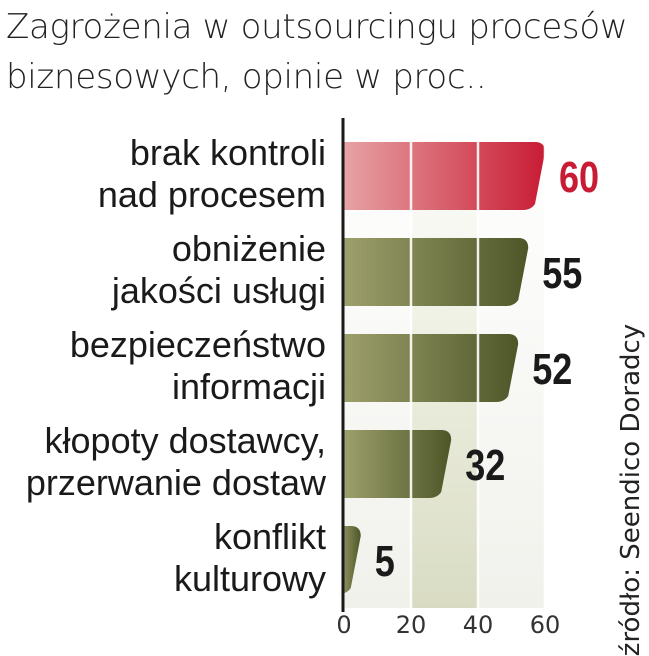  Describe the element at coordinates (478, 625) in the screenshot. I see `x-tick-label-40: 40` at that location.